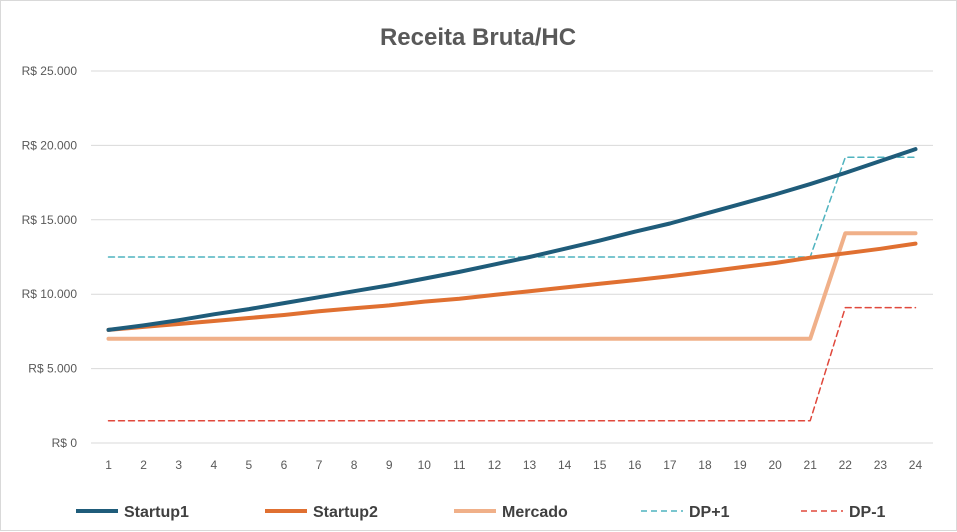 Image resolution: width=957 pixels, height=532 pixels. Describe the element at coordinates (530, 465) in the screenshot. I see `x-tick-label: 13` at that location.